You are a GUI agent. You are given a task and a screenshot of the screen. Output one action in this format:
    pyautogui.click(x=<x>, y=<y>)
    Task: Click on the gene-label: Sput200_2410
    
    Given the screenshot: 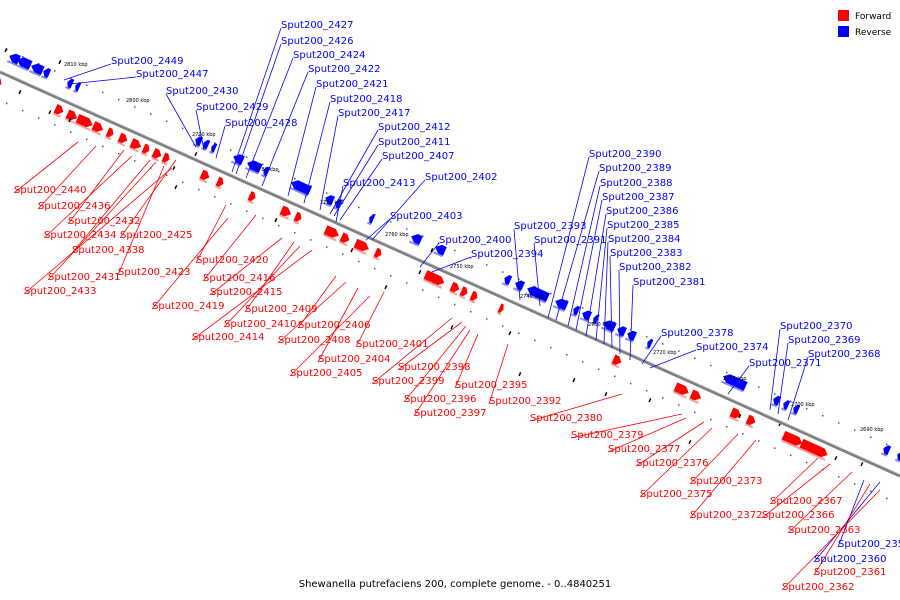 What is the action you would take?
    pyautogui.click(x=260, y=324)
    